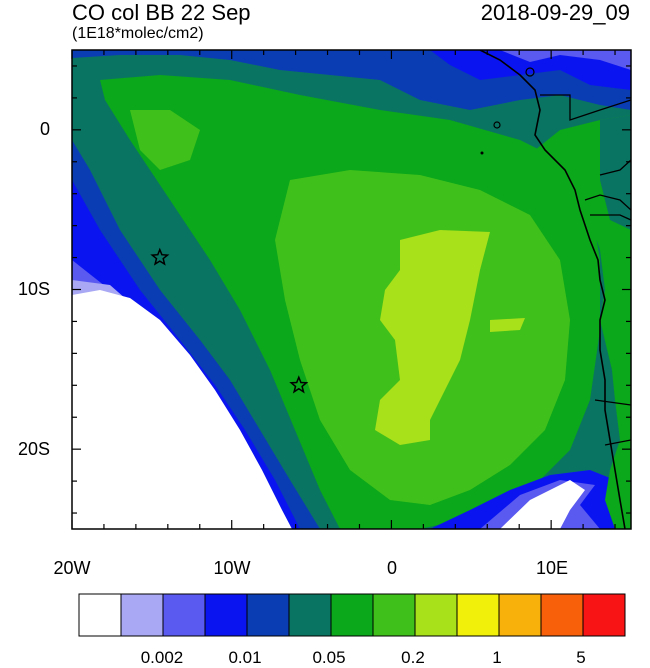 This screenshot has height=668, width=650. Describe the element at coordinates (229, 320) in the screenshot. I see `station-markers` at that location.